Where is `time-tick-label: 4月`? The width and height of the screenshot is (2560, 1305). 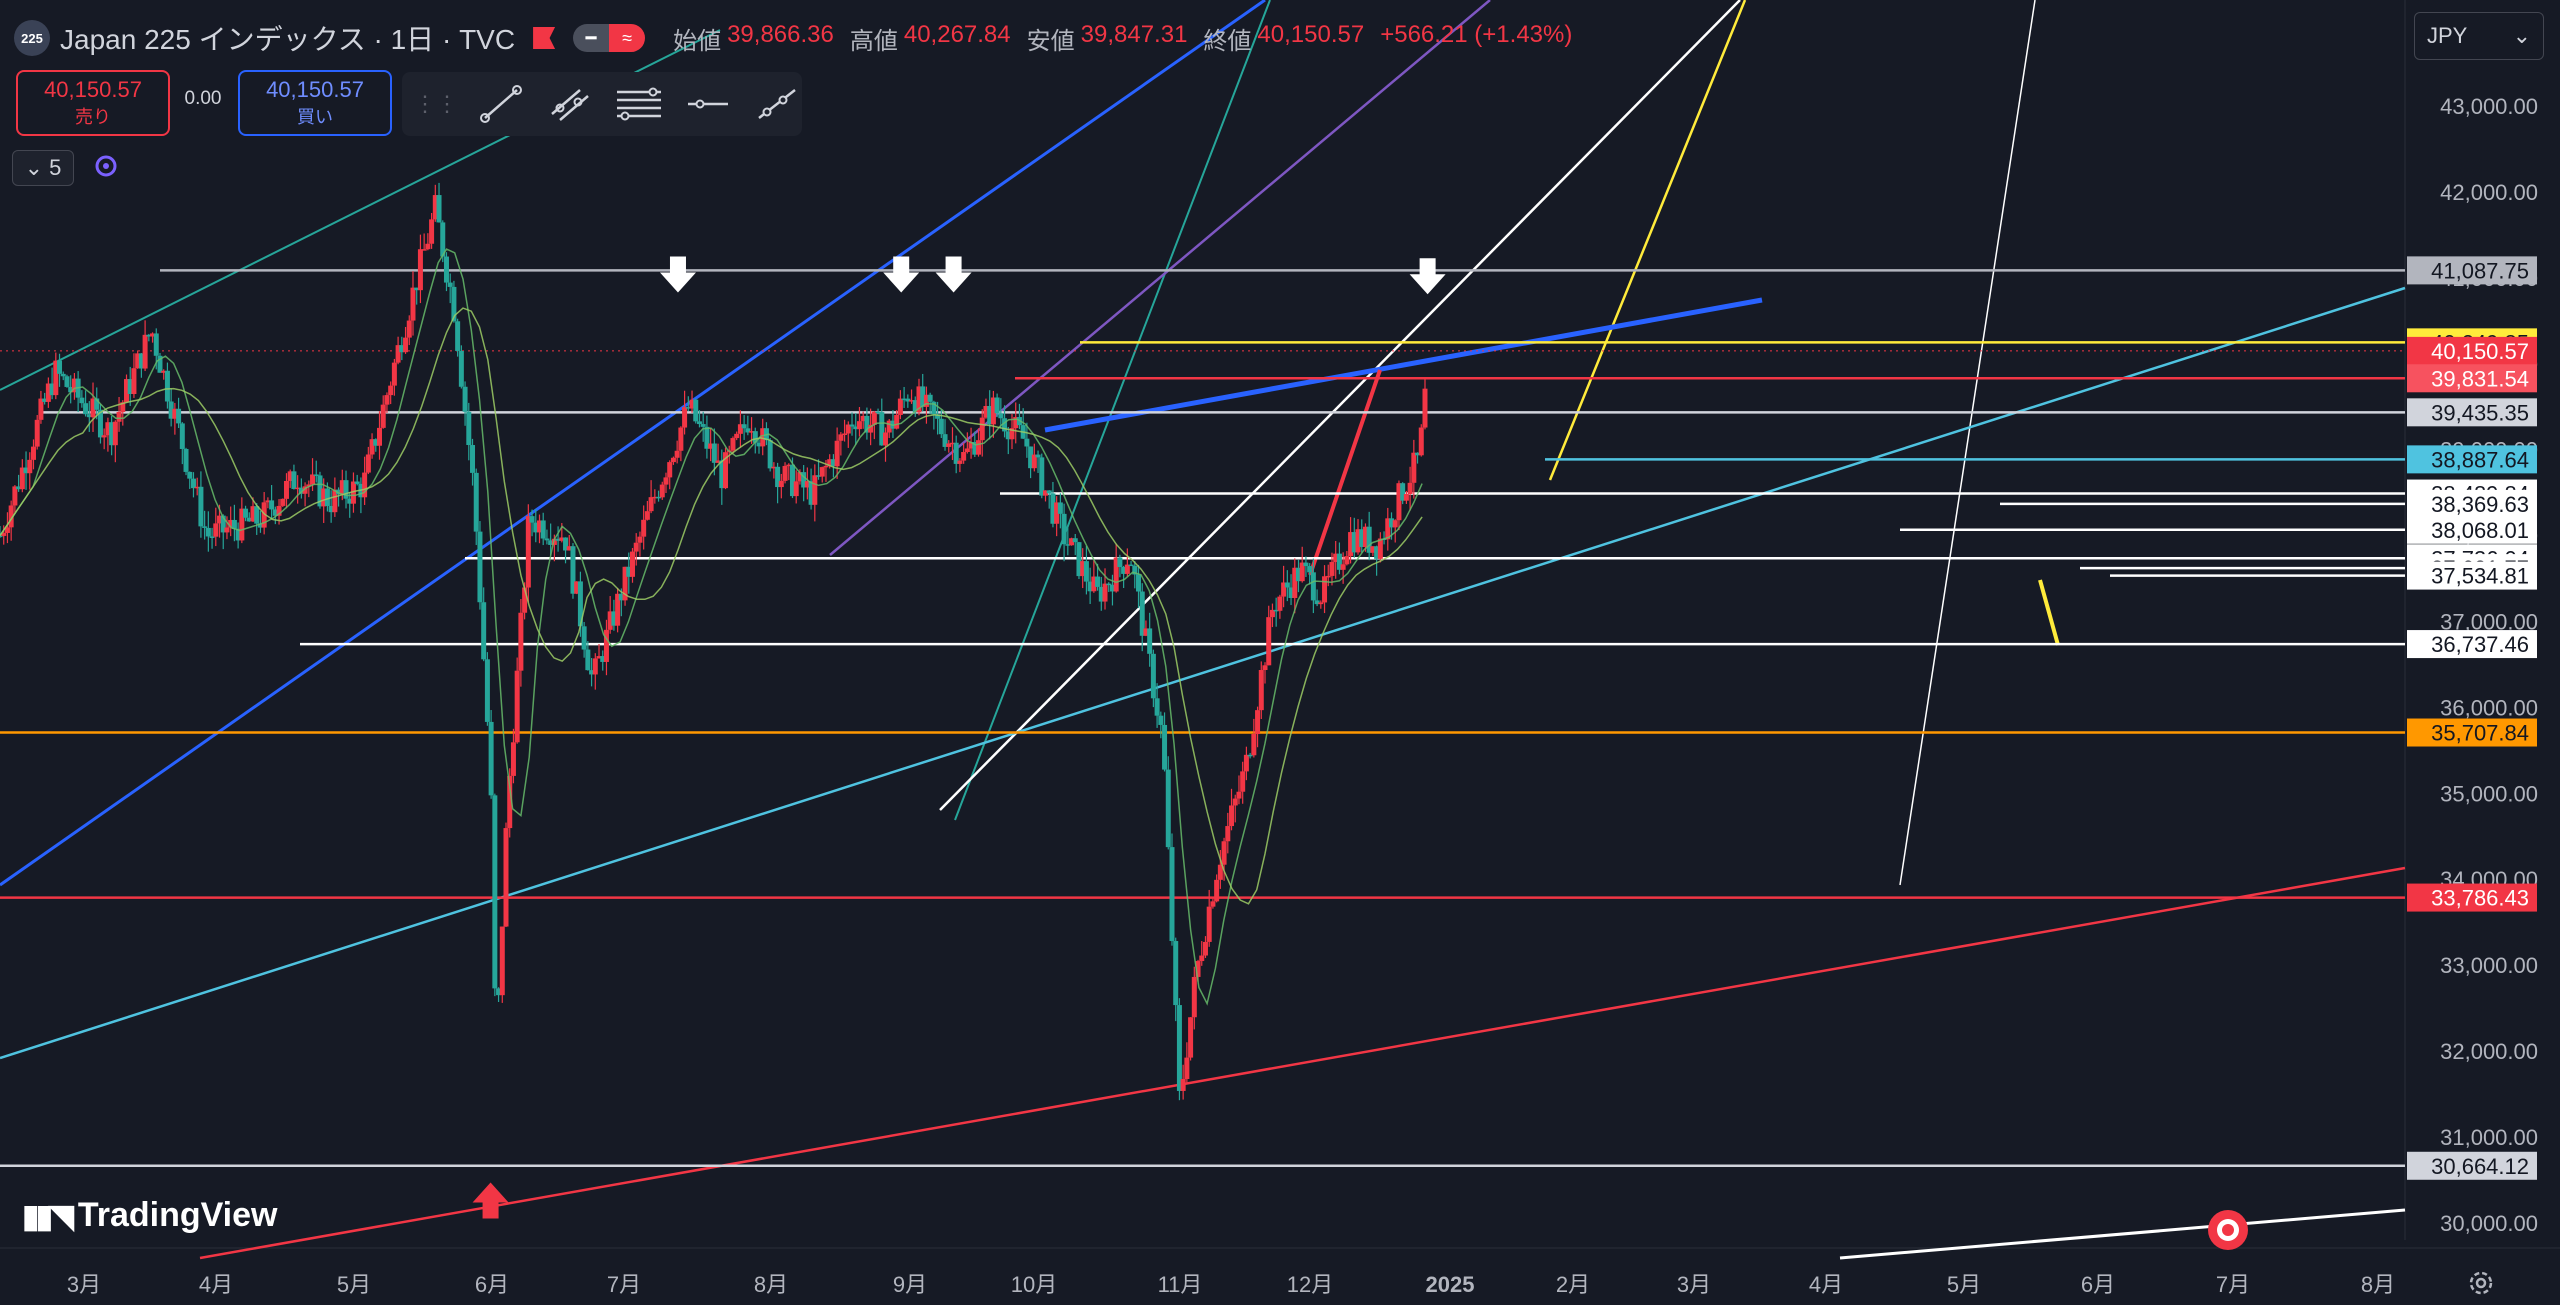
time-tick-label: 4月 is located at coordinates (216, 1284).